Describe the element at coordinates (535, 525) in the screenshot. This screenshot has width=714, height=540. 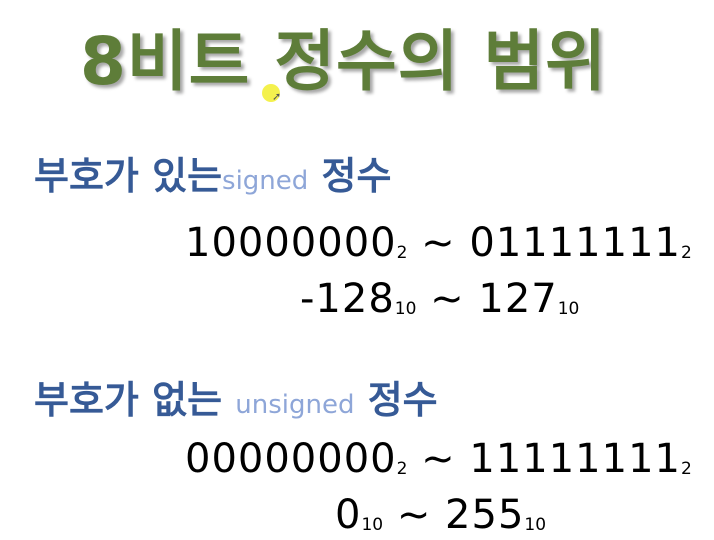
I see `unsigned-decimal-max-base: 10` at that location.